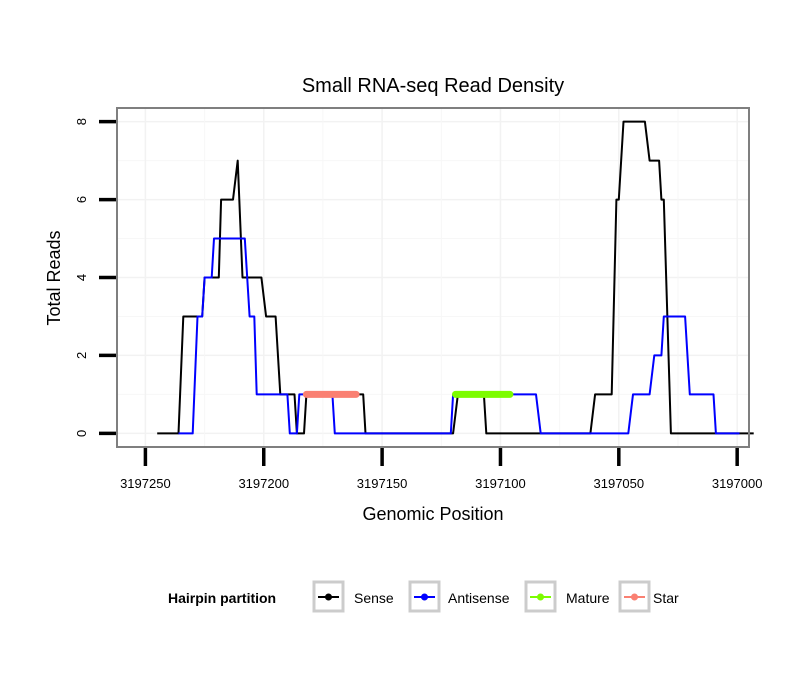 The width and height of the screenshot is (810, 690). I want to click on x-tick-label: 3197200, so click(263, 483).